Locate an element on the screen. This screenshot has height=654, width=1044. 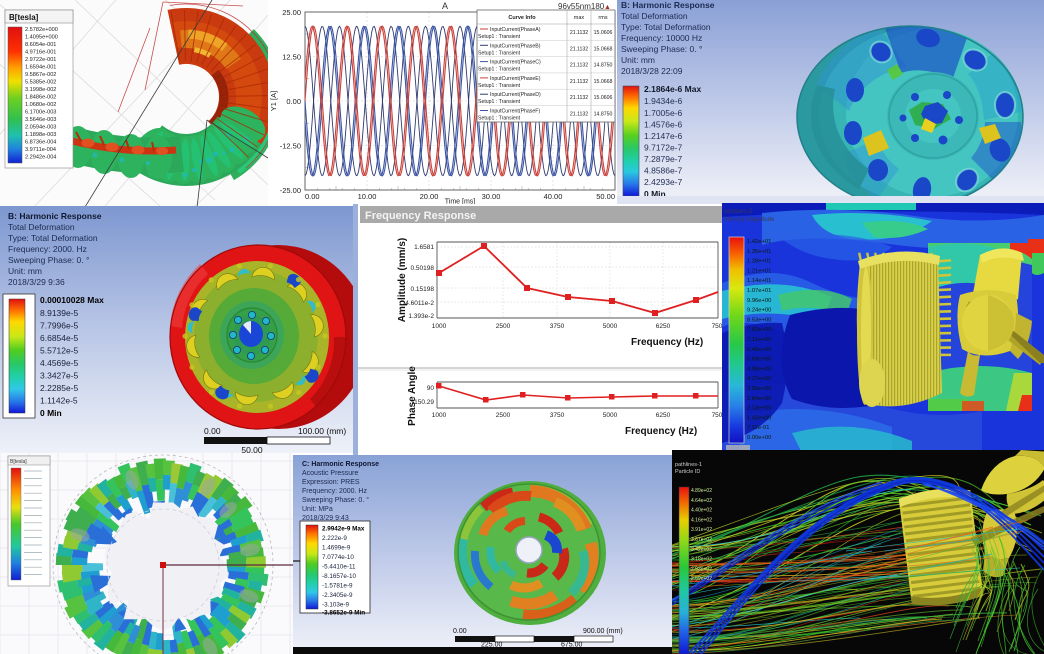
svg-text: 4.6011e-2 is located at coordinates (419, 303).